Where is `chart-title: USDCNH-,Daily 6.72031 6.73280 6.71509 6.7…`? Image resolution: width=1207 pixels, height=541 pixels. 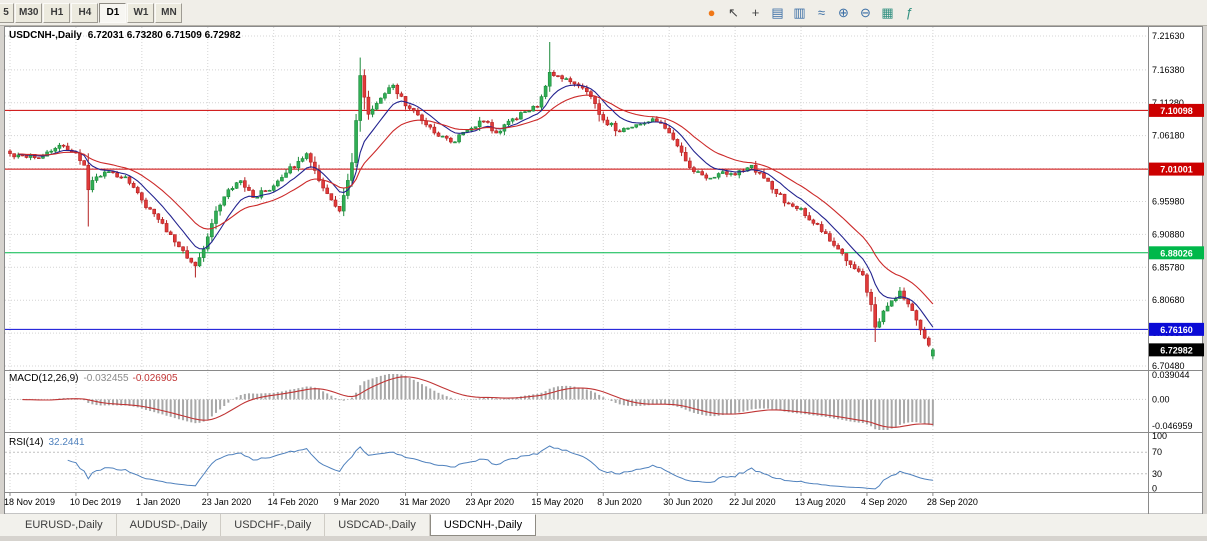 chart-title: USDCNH-,Daily 6.72031 6.73280 6.71509 6.7… is located at coordinates (125, 35).